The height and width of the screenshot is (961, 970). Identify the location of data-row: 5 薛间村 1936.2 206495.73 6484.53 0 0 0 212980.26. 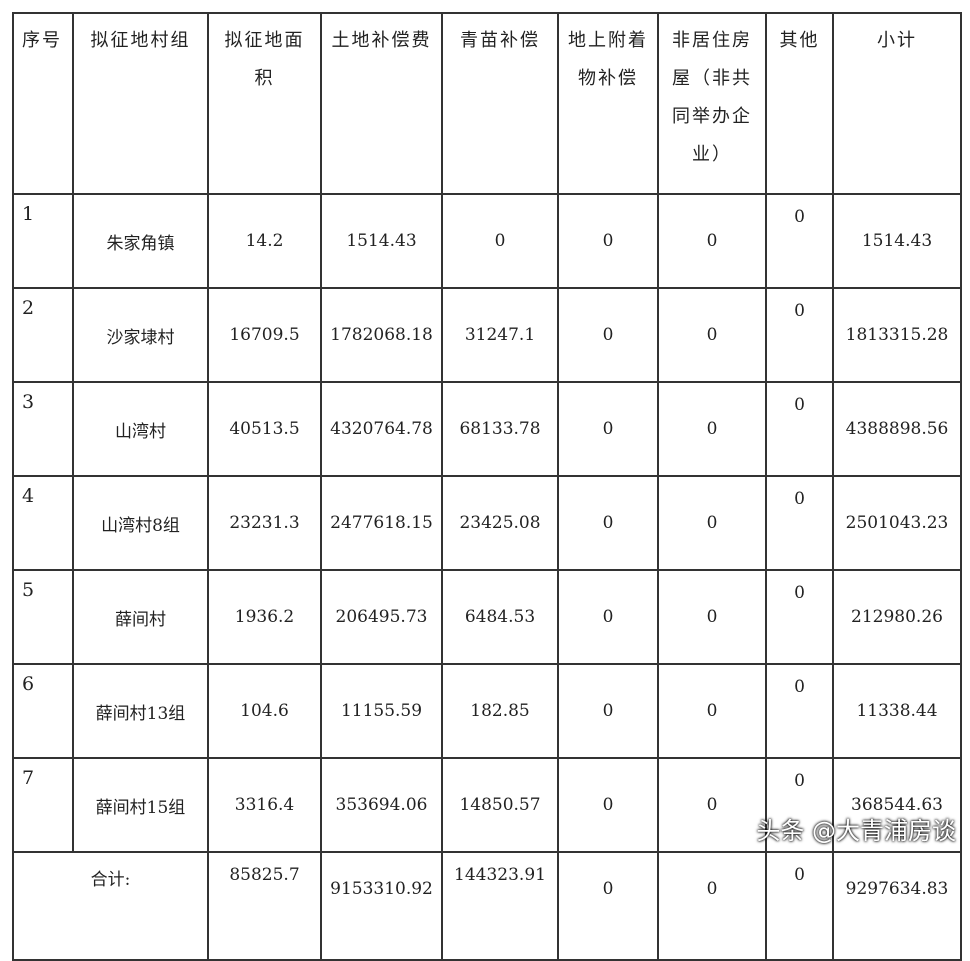
(487, 617).